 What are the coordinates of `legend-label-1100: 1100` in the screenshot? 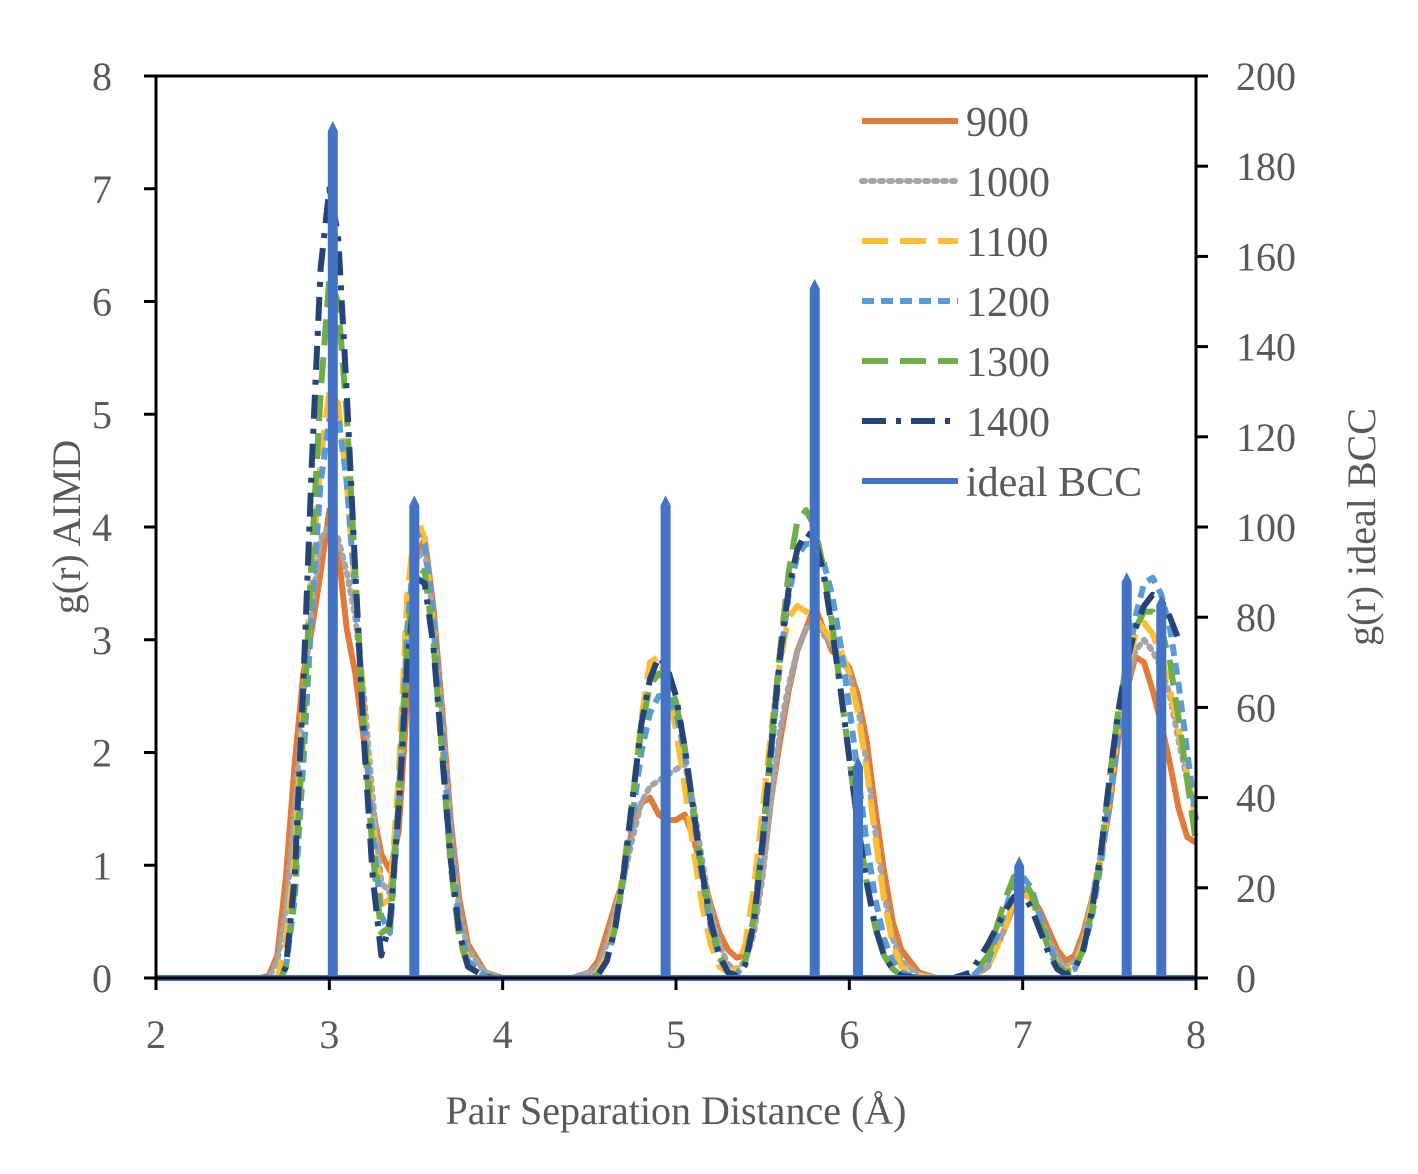 It's located at (1007, 243).